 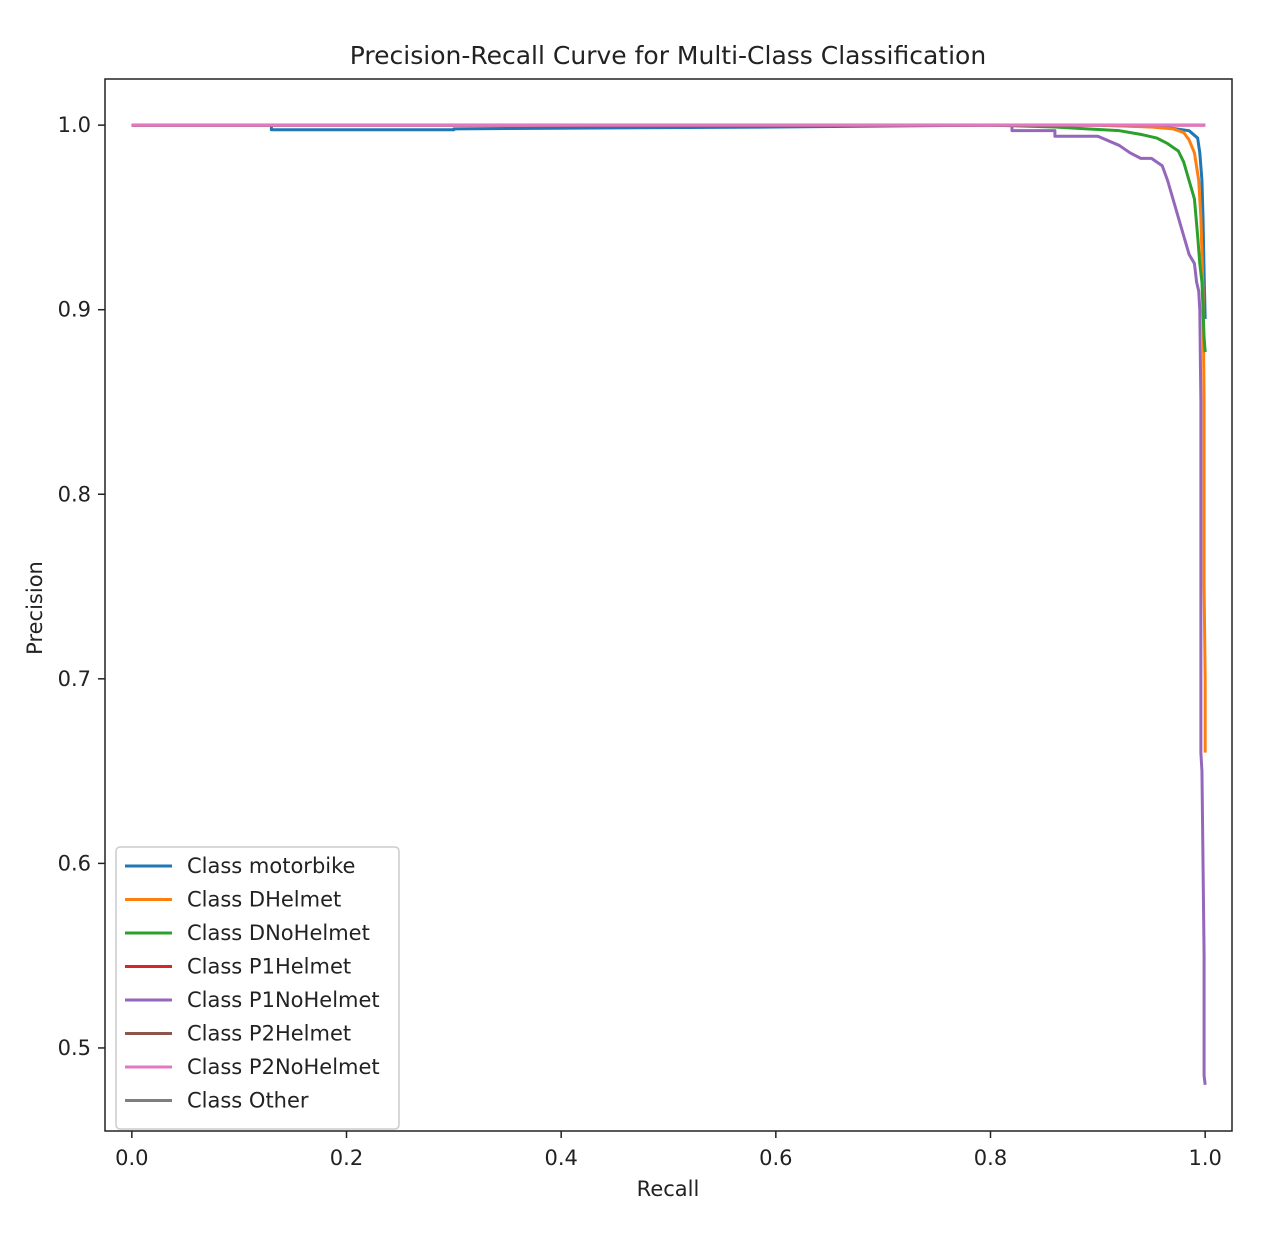 I want to click on legend-box, so click(x=257, y=988).